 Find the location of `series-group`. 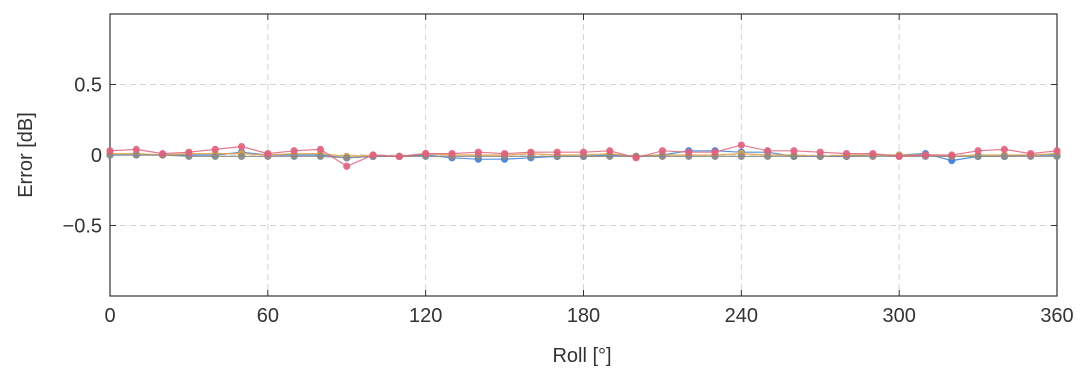

series-group is located at coordinates (583, 155).